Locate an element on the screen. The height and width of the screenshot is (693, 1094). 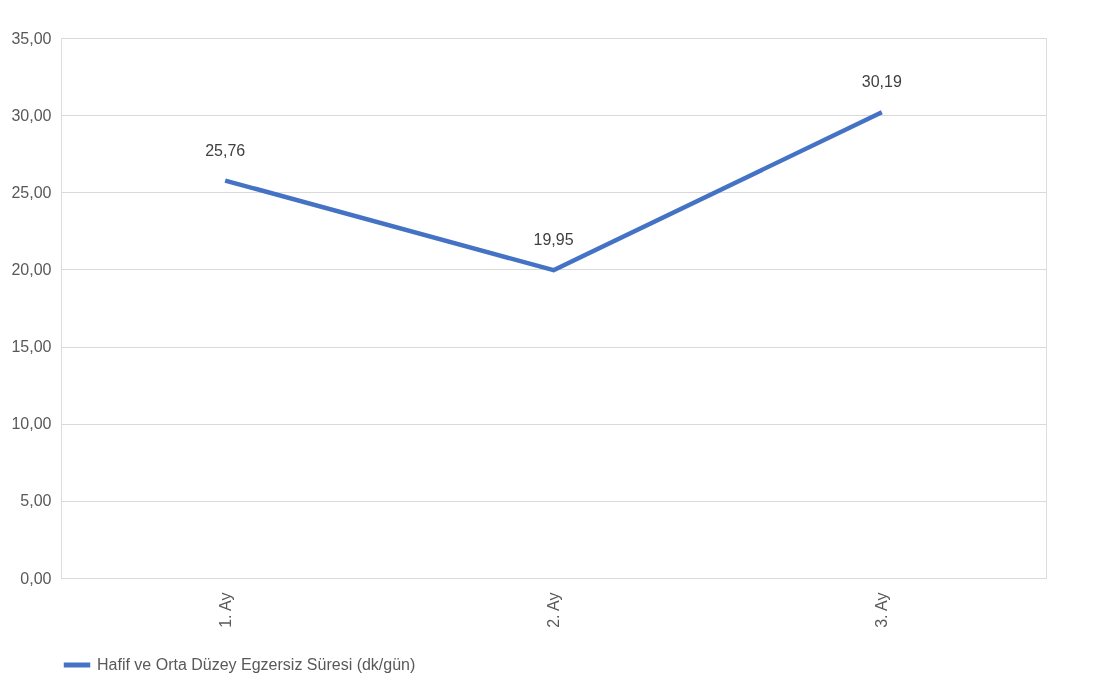
y-tick-label: 5,00 is located at coordinates (36, 501).